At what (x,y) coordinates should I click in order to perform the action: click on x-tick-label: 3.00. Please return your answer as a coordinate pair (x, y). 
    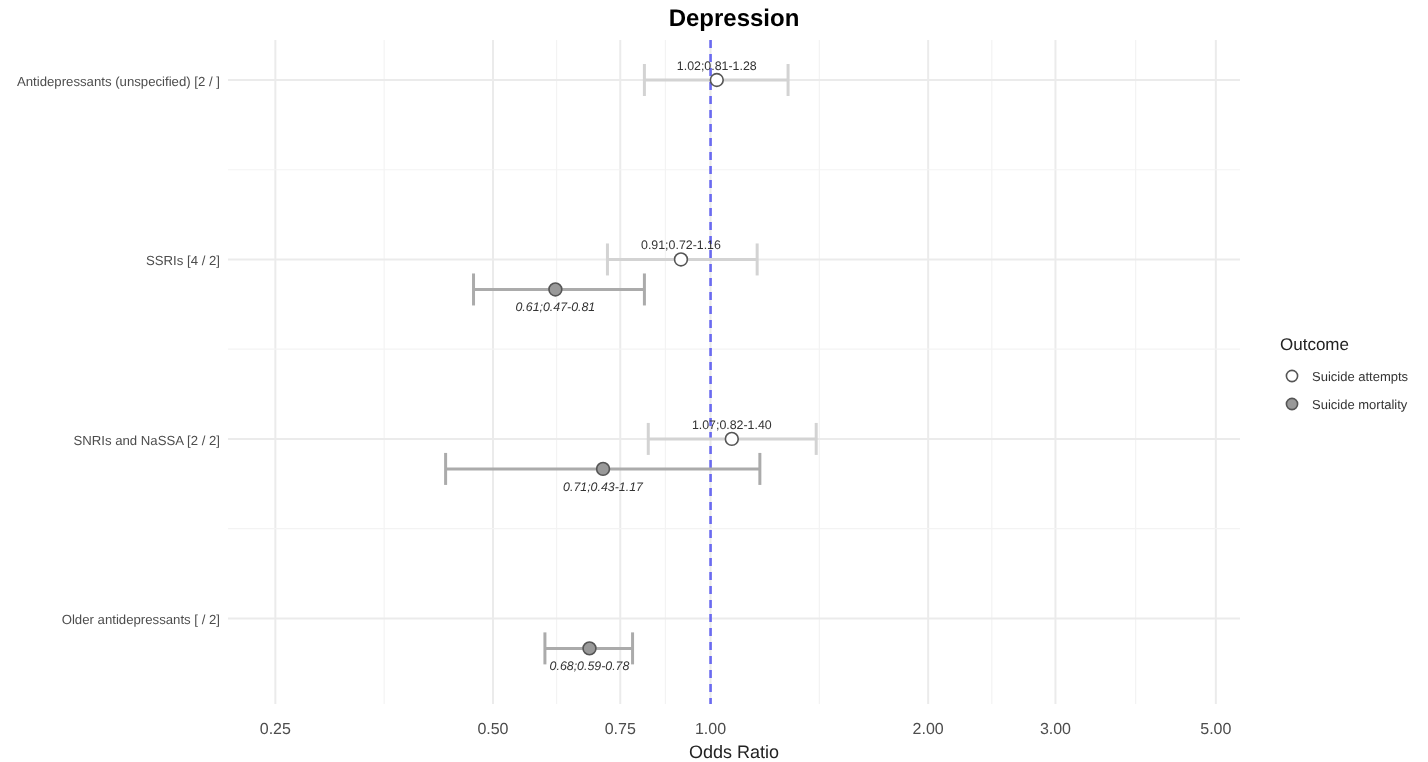
    Looking at the image, I should click on (1056, 729).